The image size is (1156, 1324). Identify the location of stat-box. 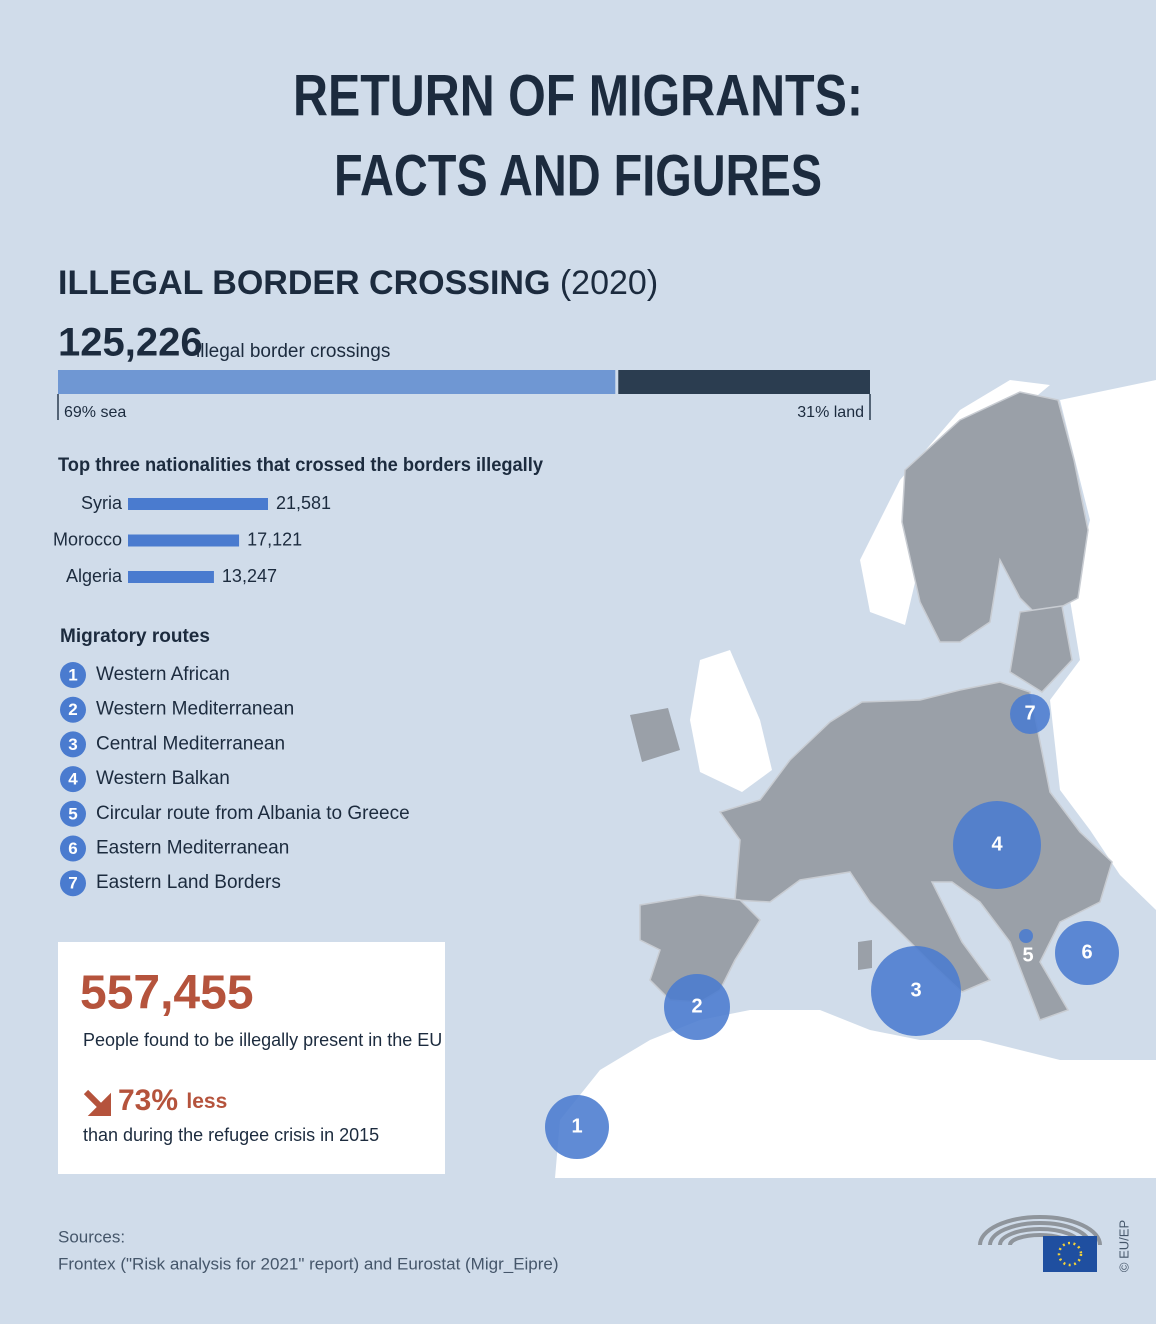
(251, 1058).